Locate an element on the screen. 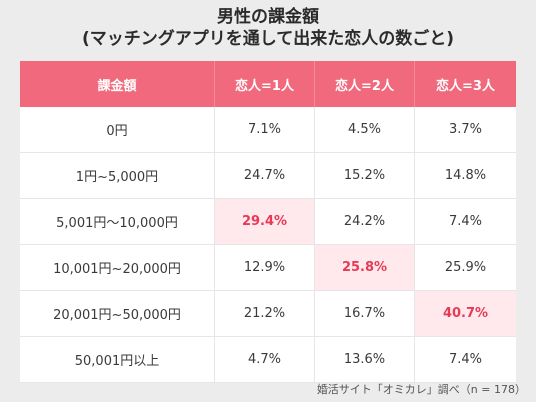 This screenshot has width=536, height=402. table-row: 50,001円以上 4.7% 13.6% 7.4% is located at coordinates (268, 360).